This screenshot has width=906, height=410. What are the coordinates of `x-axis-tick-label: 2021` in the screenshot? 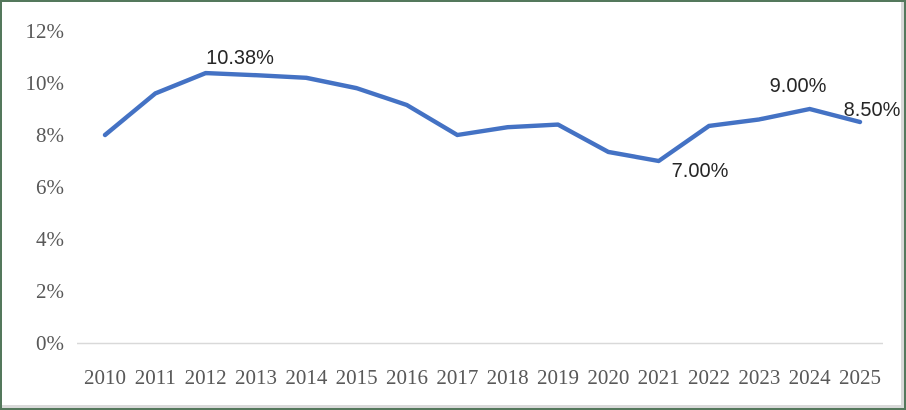 It's located at (659, 377).